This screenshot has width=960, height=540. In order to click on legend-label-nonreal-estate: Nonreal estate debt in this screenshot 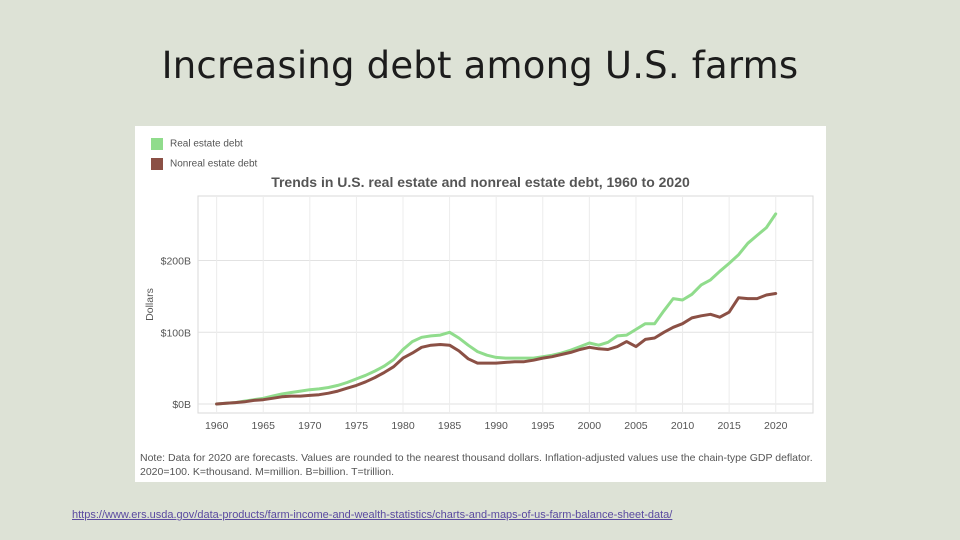, I will do `click(214, 164)`.